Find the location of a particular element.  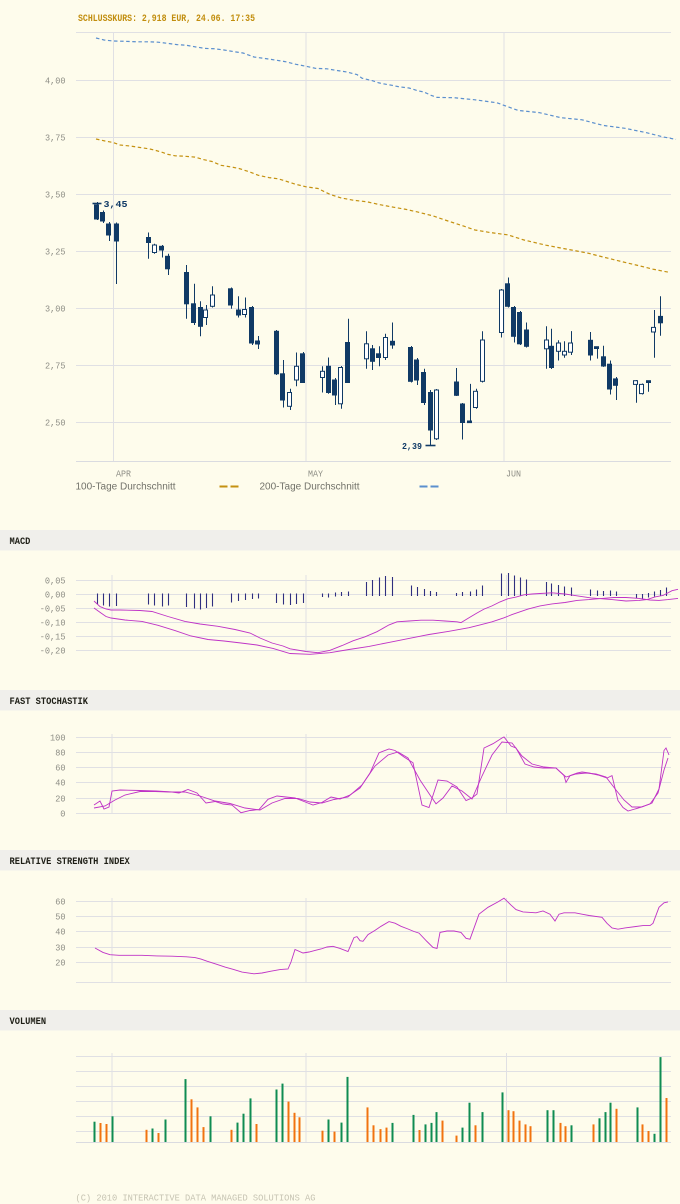

svg-text: VOLUMEN is located at coordinates (28, 1022).